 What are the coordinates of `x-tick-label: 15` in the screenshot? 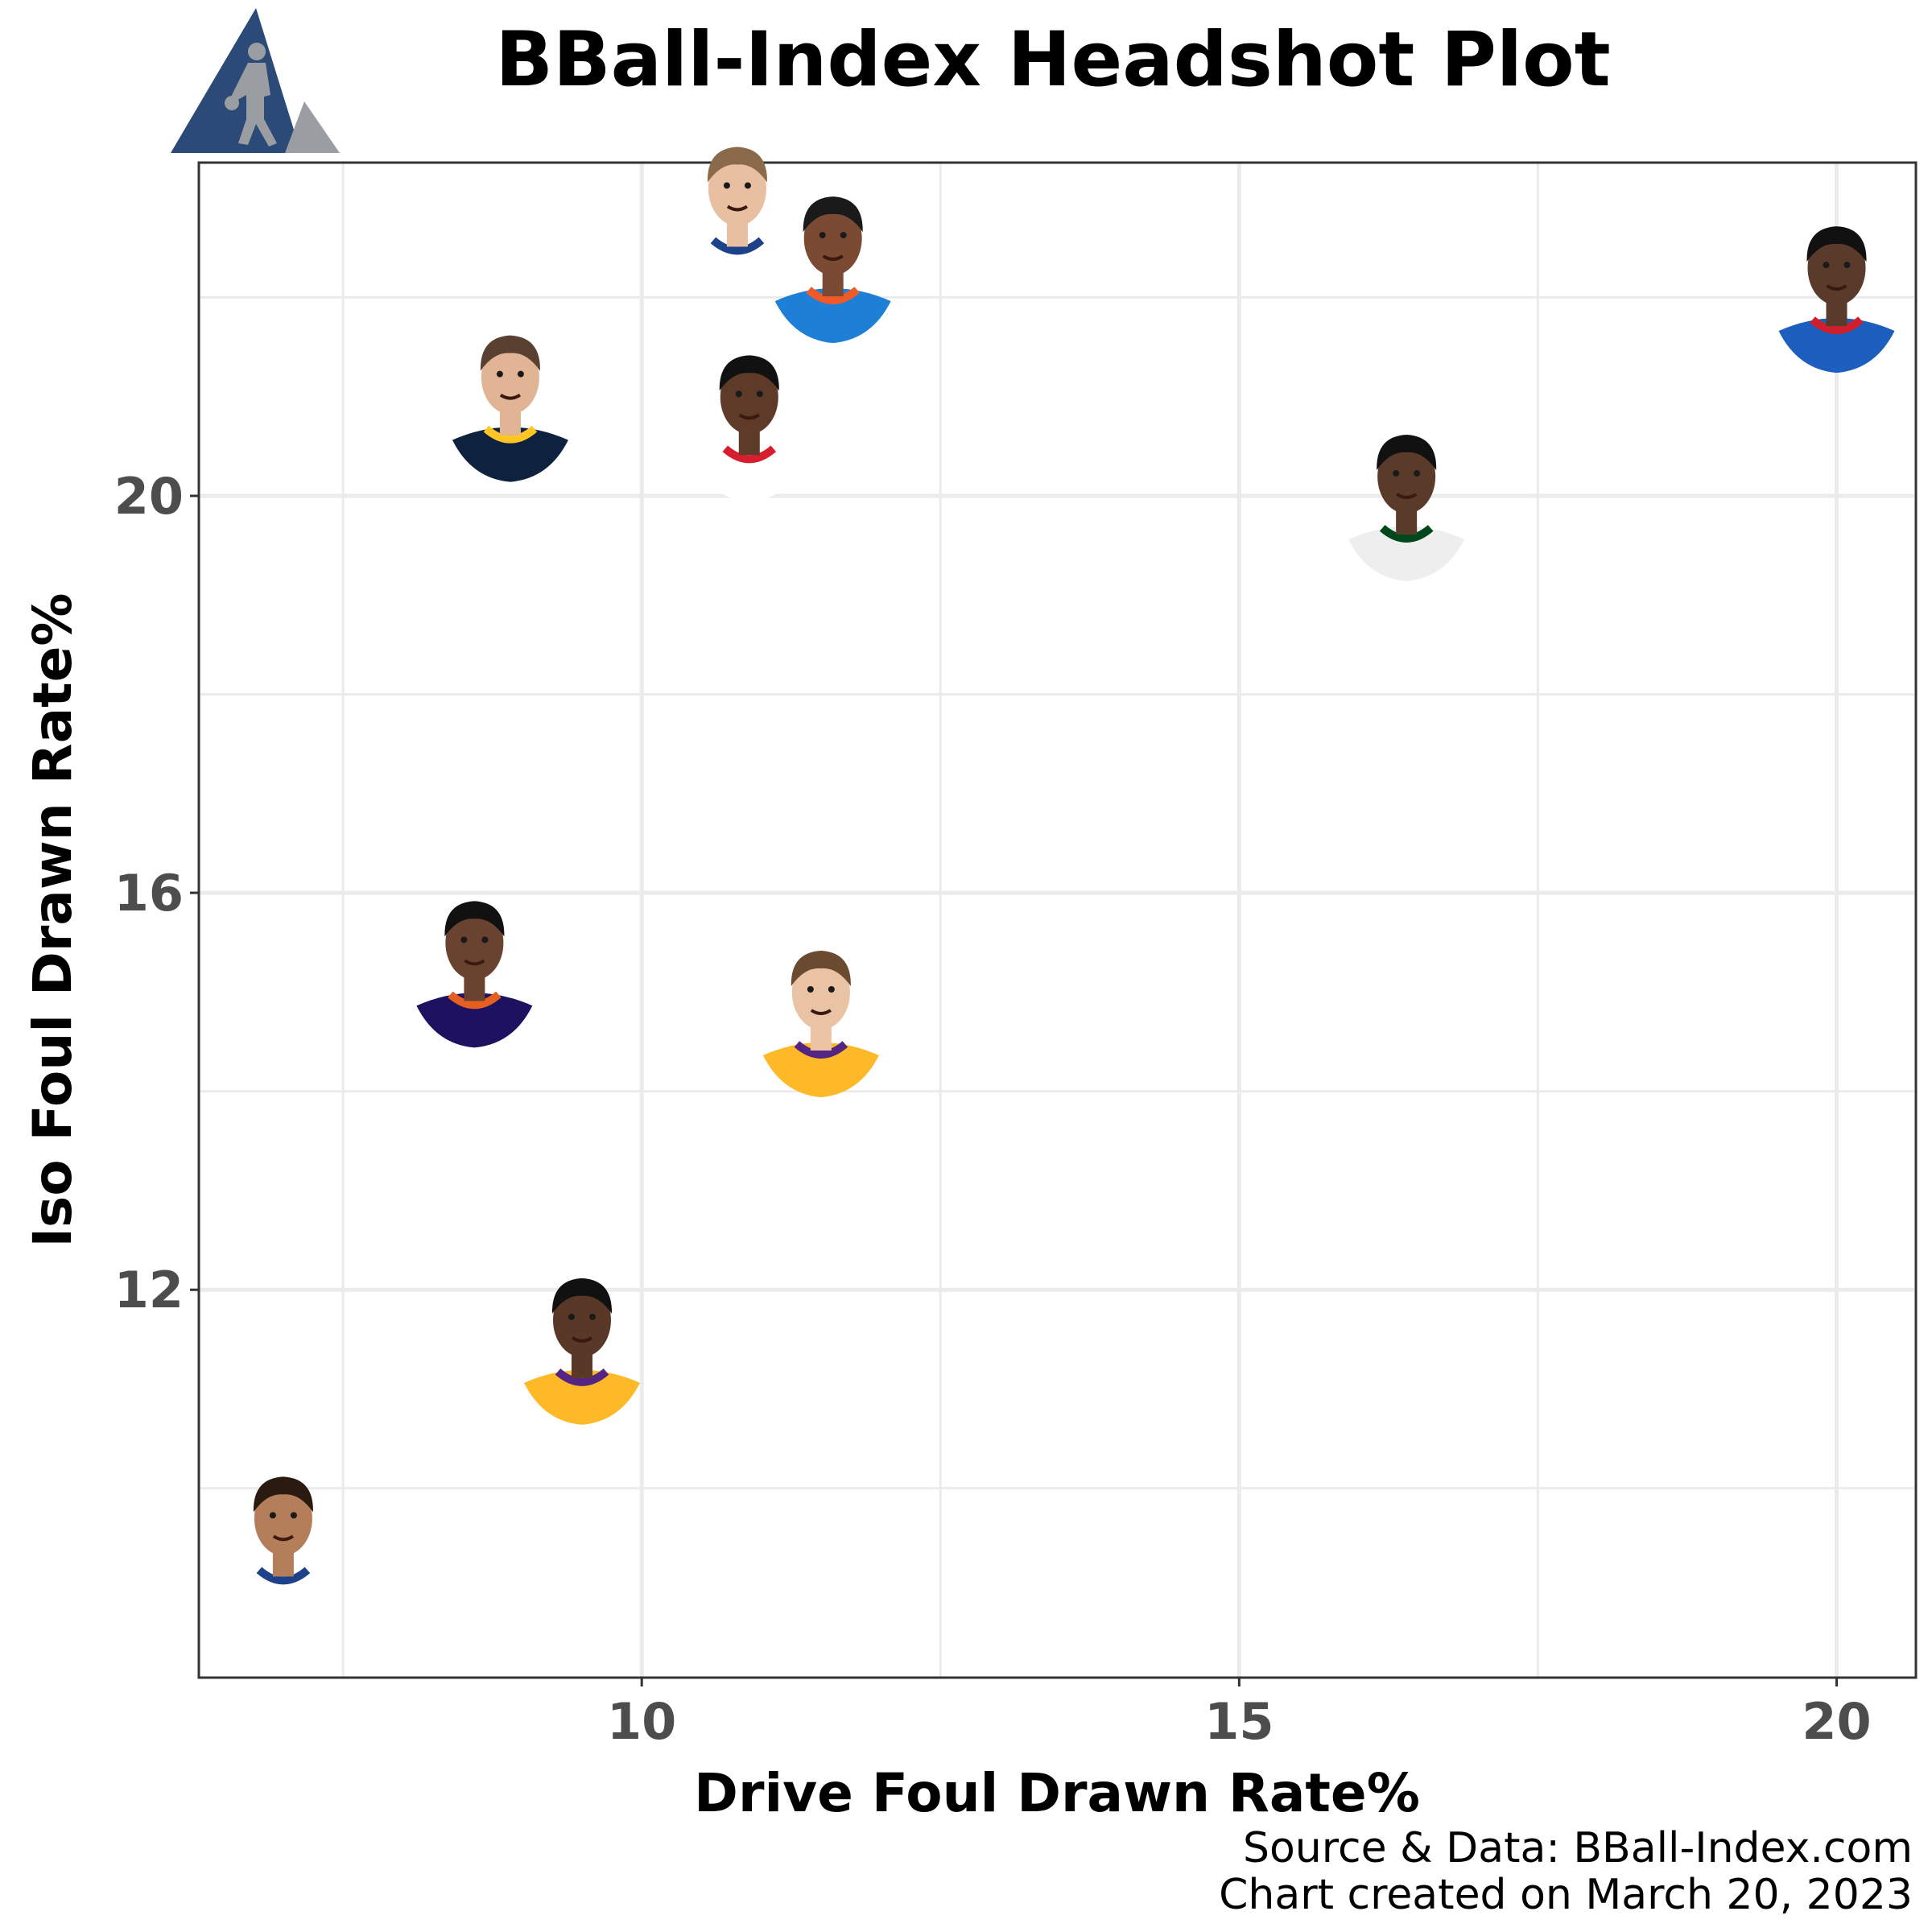 It's located at (1239, 1721).